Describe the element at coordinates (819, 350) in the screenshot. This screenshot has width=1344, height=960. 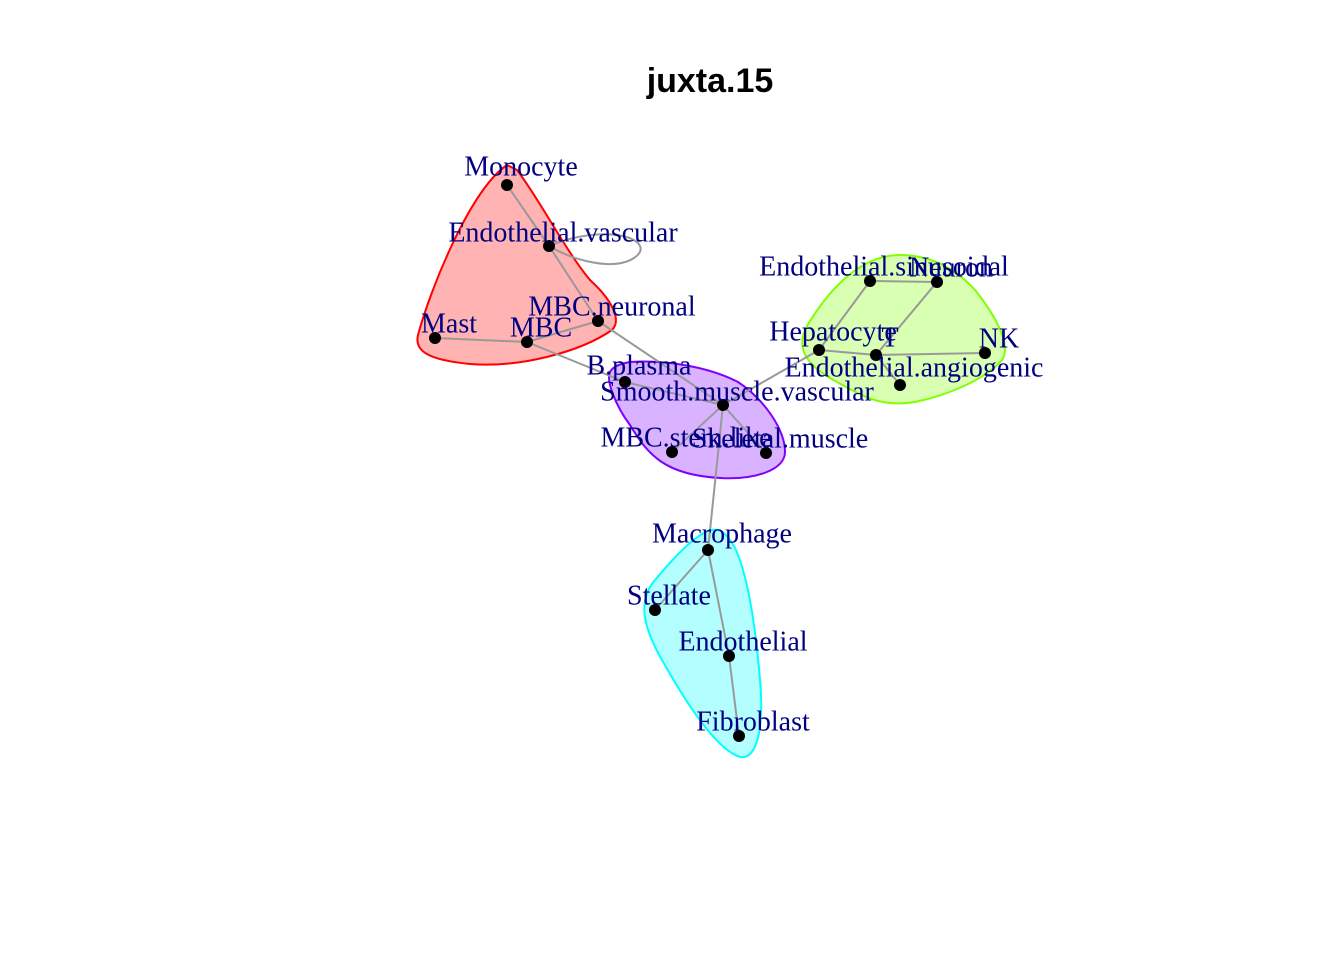
I see `node-Hepatocyte` at that location.